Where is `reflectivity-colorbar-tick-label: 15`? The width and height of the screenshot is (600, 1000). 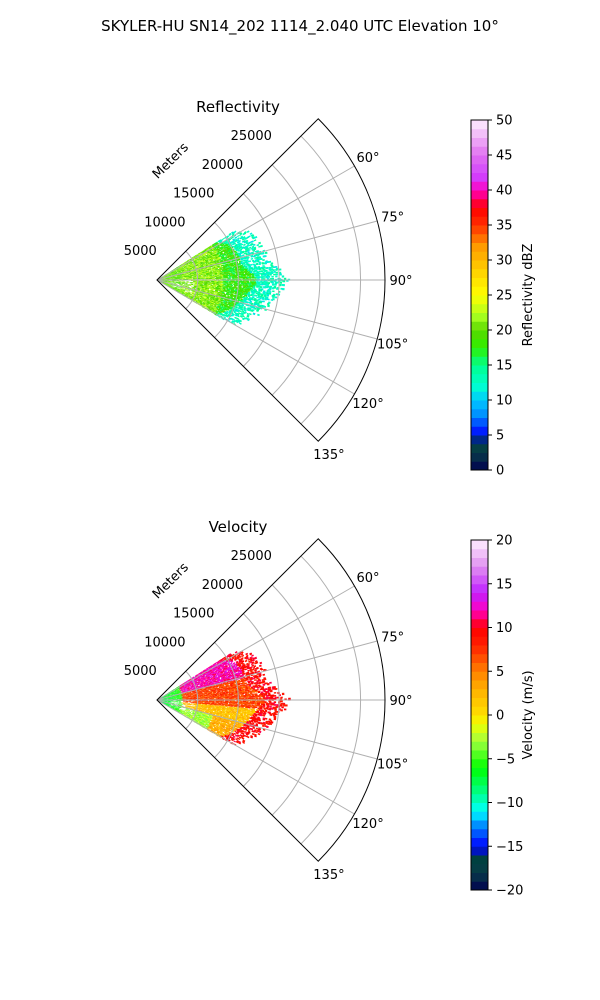 reflectivity-colorbar-tick-label: 15 is located at coordinates (504, 366).